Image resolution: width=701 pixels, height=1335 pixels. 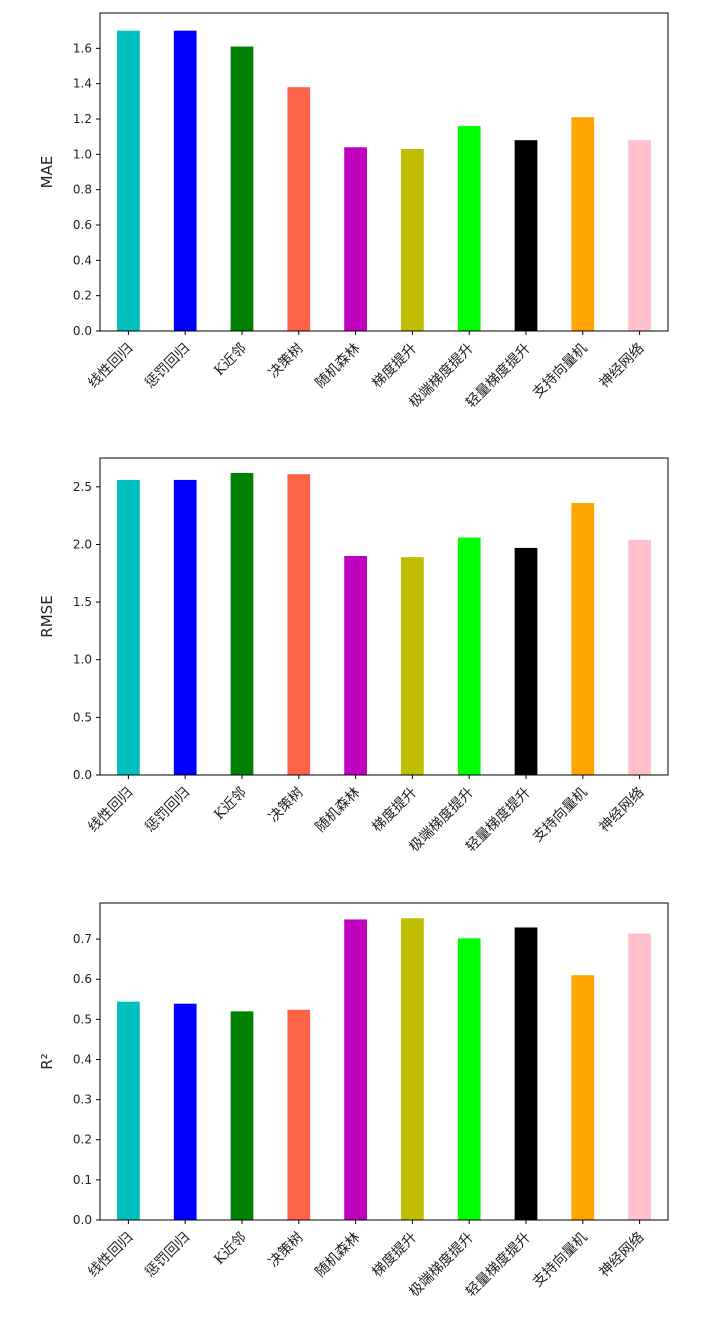 I want to click on y-tick-label: 2.5, so click(x=82, y=487).